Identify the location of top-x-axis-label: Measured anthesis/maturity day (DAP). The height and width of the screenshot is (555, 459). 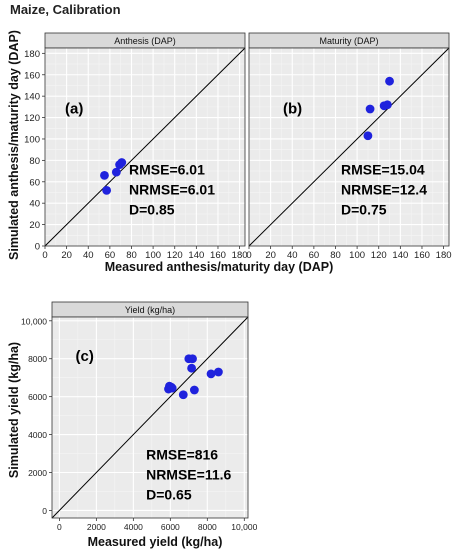
(219, 267).